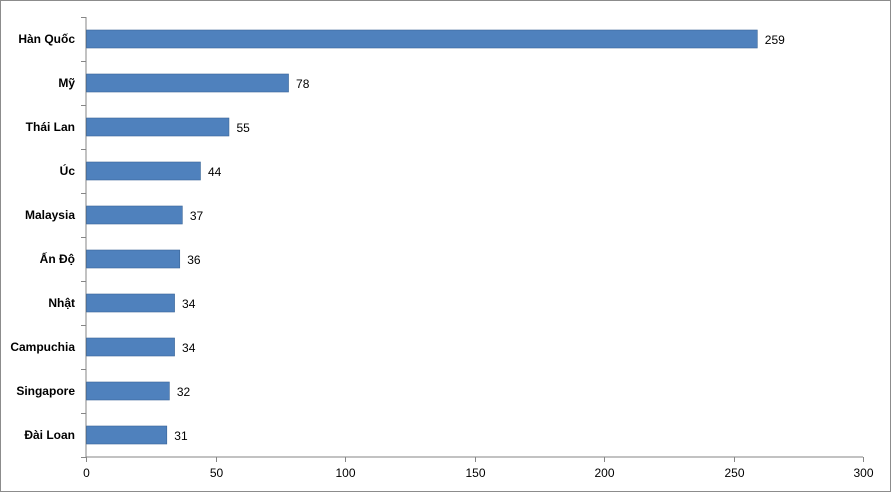  I want to click on x-tick-label: 150, so click(475, 473).